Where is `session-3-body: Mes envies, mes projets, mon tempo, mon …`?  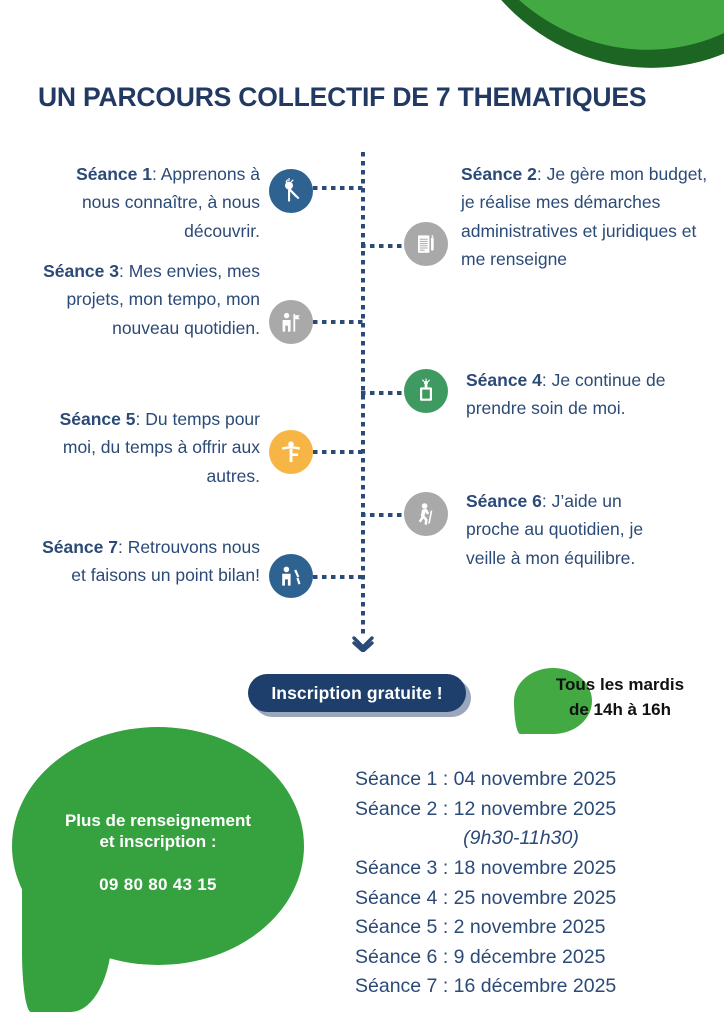 session-3-body: Mes envies, mes projets, mon tempo, mon … is located at coordinates (163, 299).